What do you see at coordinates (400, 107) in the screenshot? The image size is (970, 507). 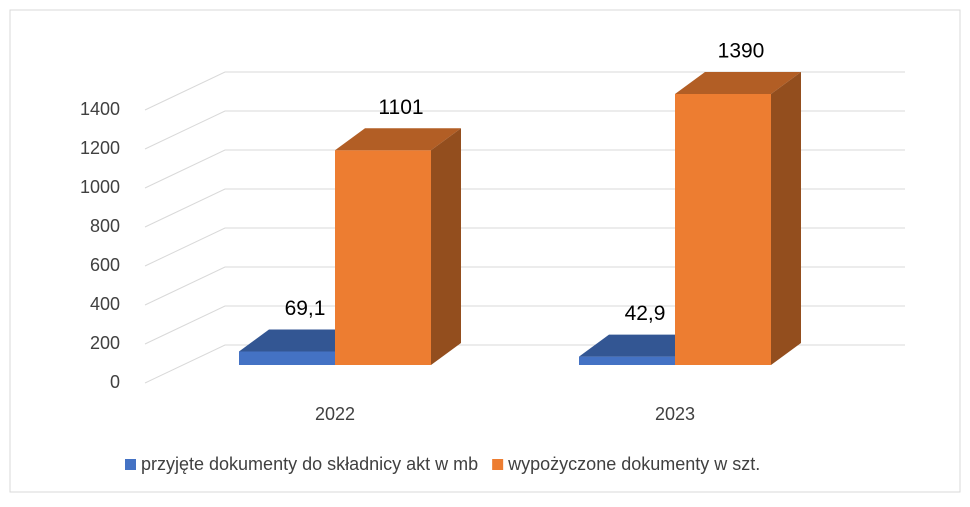 I see `value-label: 1101` at bounding box center [400, 107].